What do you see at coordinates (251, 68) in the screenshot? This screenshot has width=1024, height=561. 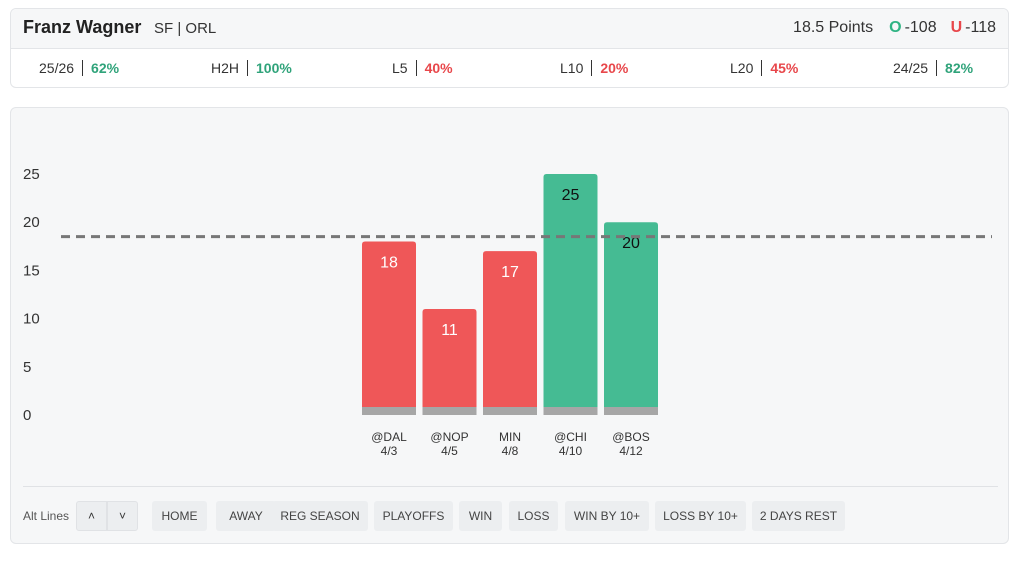 I see `stat-h2h: H2H 100%` at bounding box center [251, 68].